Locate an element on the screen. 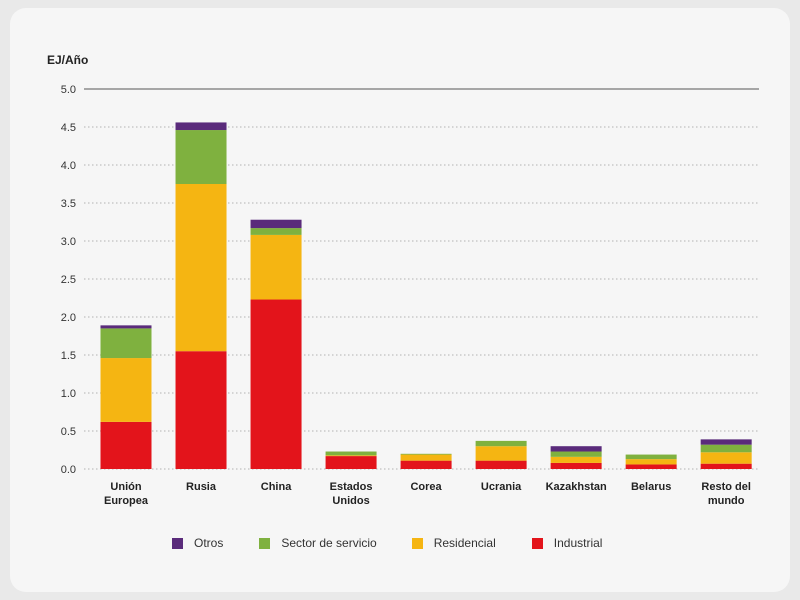 This screenshot has width=800, height=600. y-tick-label: 0.5 is located at coordinates (68, 432).